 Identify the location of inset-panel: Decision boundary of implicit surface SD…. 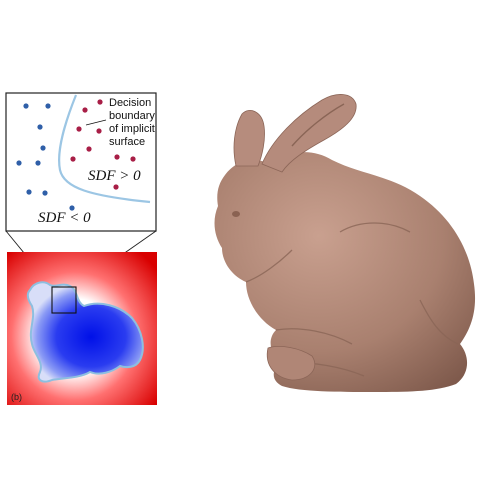
(81, 162).